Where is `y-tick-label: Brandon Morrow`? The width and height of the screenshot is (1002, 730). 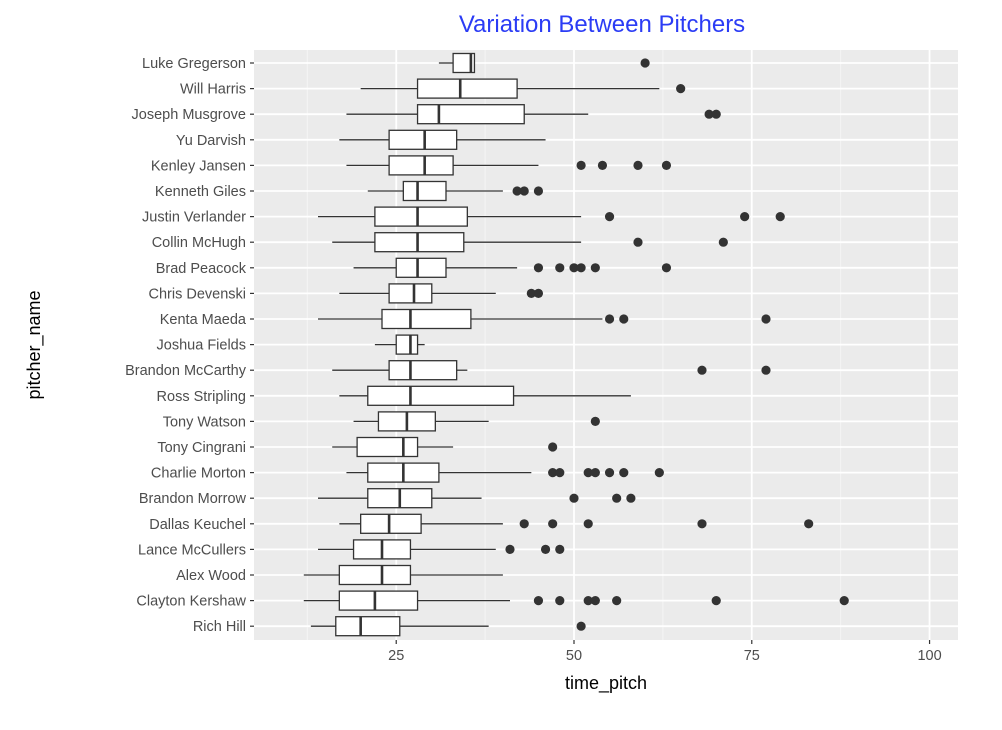
y-tick-label: Brandon Morrow is located at coordinates (193, 499).